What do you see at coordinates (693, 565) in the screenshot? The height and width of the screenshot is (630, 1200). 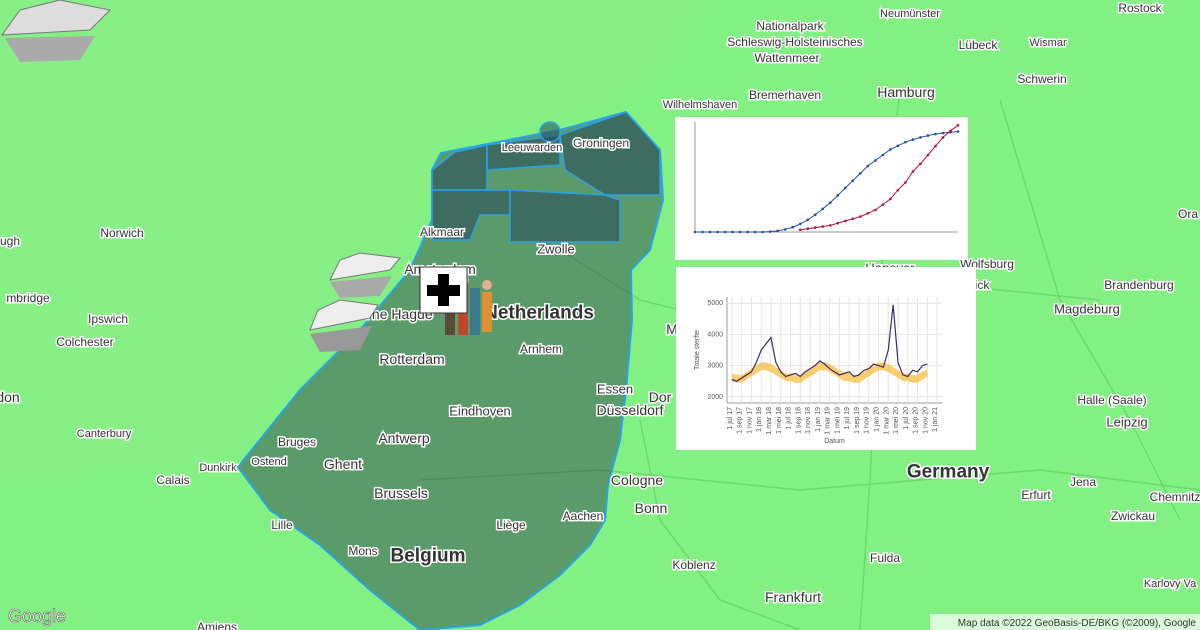 I see `place-label: Koblenz` at bounding box center [693, 565].